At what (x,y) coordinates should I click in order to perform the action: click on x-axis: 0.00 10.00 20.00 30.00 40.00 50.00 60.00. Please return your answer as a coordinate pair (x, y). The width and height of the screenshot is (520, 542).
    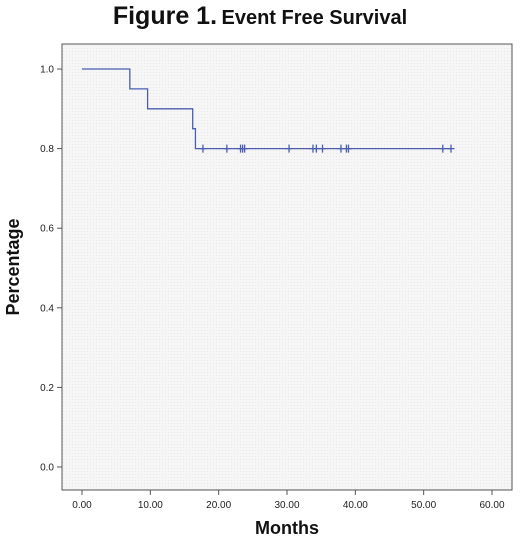
    Looking at the image, I should click on (288, 500).